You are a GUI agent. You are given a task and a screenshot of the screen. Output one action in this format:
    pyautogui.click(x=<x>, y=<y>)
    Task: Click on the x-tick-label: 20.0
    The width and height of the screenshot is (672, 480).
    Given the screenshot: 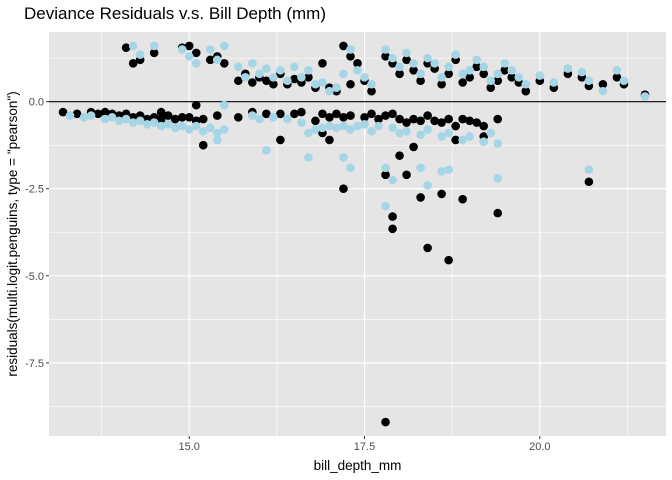 What is the action you would take?
    pyautogui.click(x=539, y=447)
    